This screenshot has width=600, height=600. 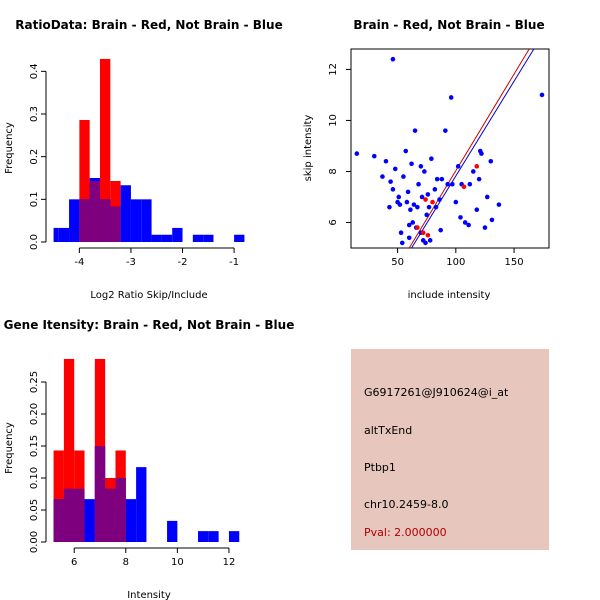 What do you see at coordinates (149, 595) in the screenshot?
I see `intensity-histogram-xlabel: Intensity` at bounding box center [149, 595].